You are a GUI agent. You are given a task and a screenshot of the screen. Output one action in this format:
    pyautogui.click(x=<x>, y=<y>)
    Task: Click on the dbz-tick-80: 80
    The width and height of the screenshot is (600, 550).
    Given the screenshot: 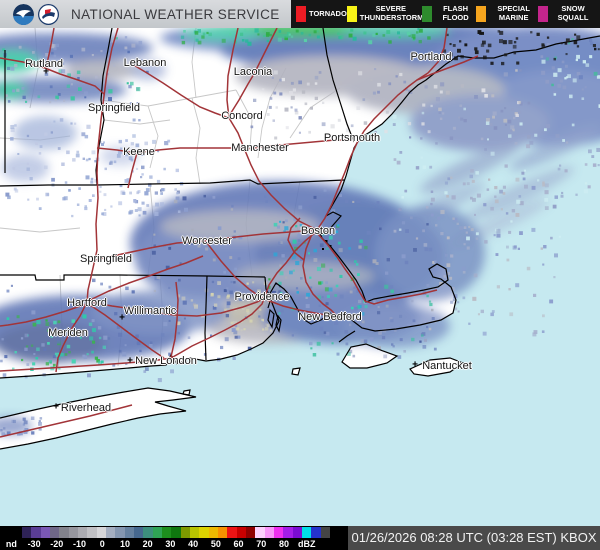 What is the action you would take?
    pyautogui.click(x=283, y=544)
    